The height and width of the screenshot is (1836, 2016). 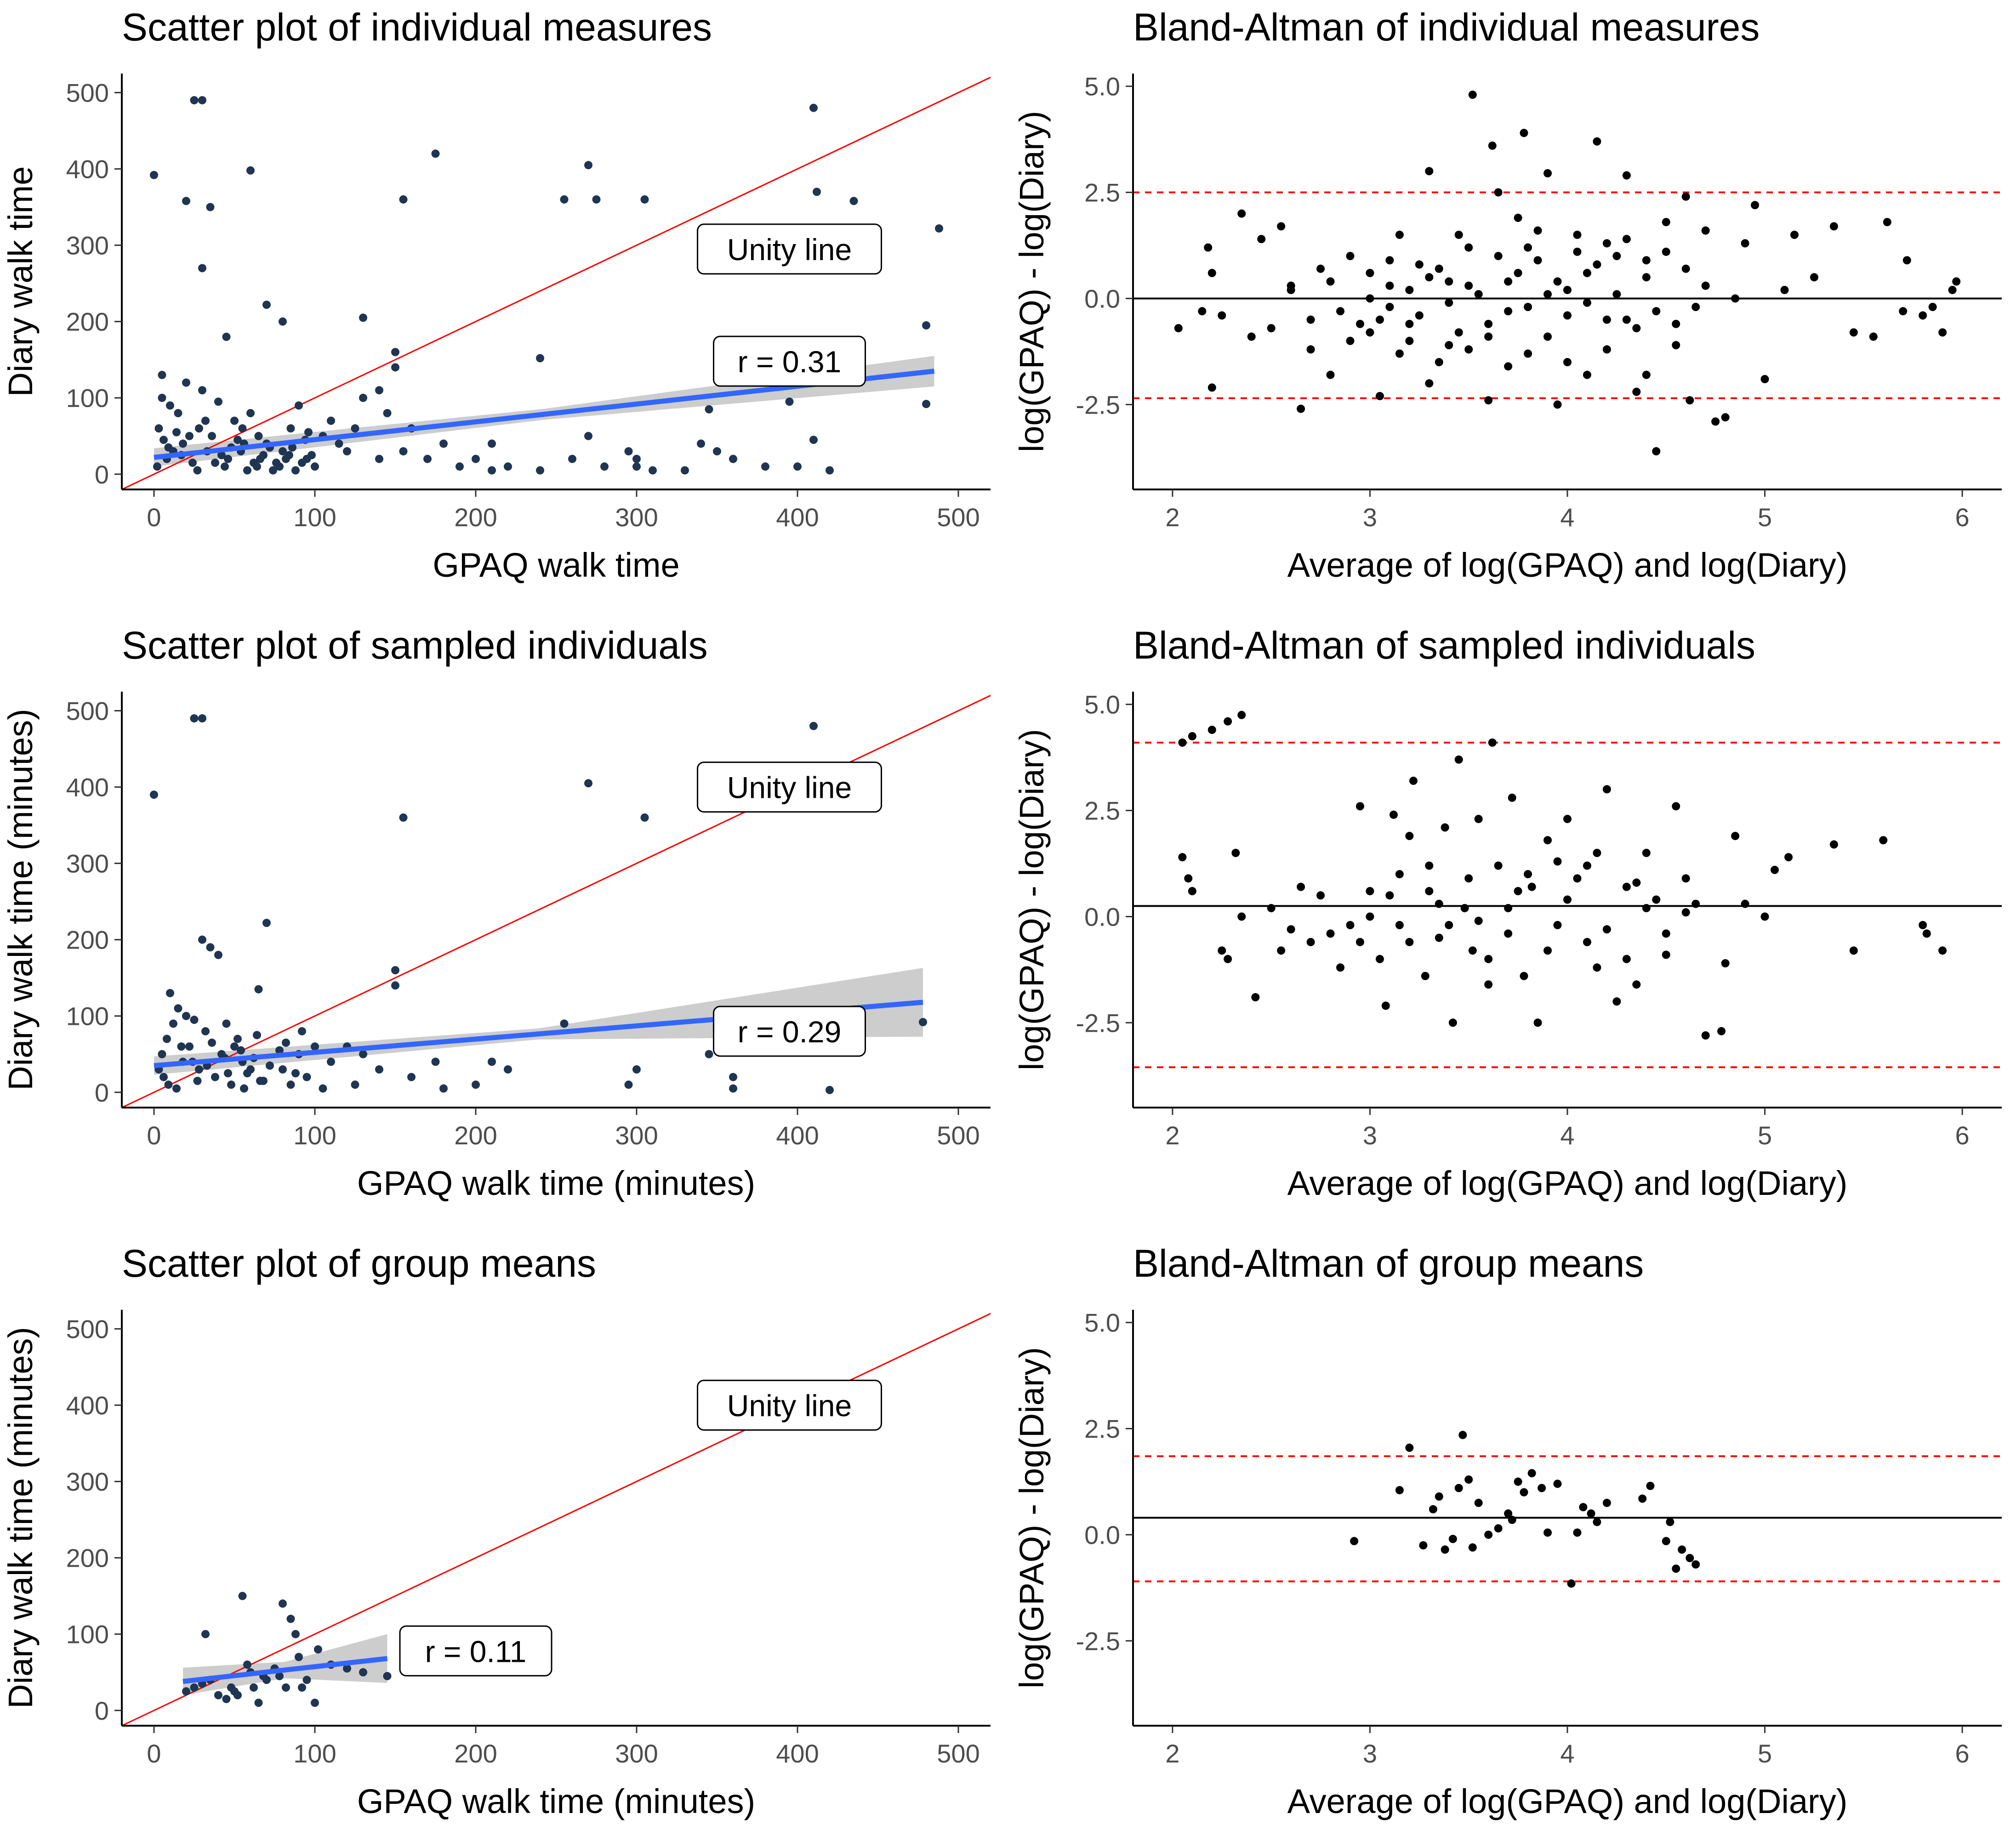 What do you see at coordinates (87, 246) in the screenshot?
I see `y-tick-label: 300` at bounding box center [87, 246].